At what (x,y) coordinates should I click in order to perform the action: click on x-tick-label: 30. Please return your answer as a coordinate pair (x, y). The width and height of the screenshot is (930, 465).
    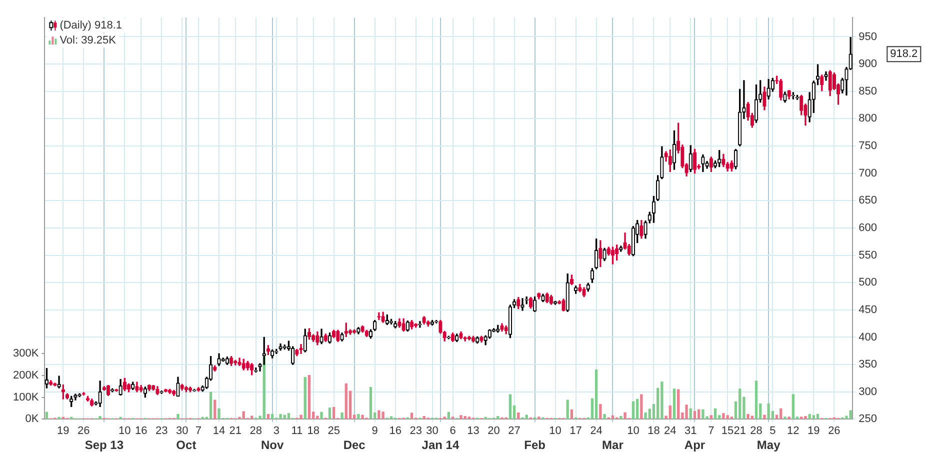
    Looking at the image, I should click on (182, 430).